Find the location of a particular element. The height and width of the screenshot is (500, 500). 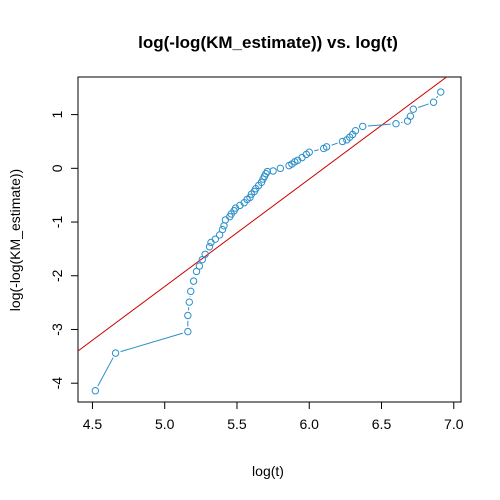

y-tick-label: 1 is located at coordinates (57, 115).